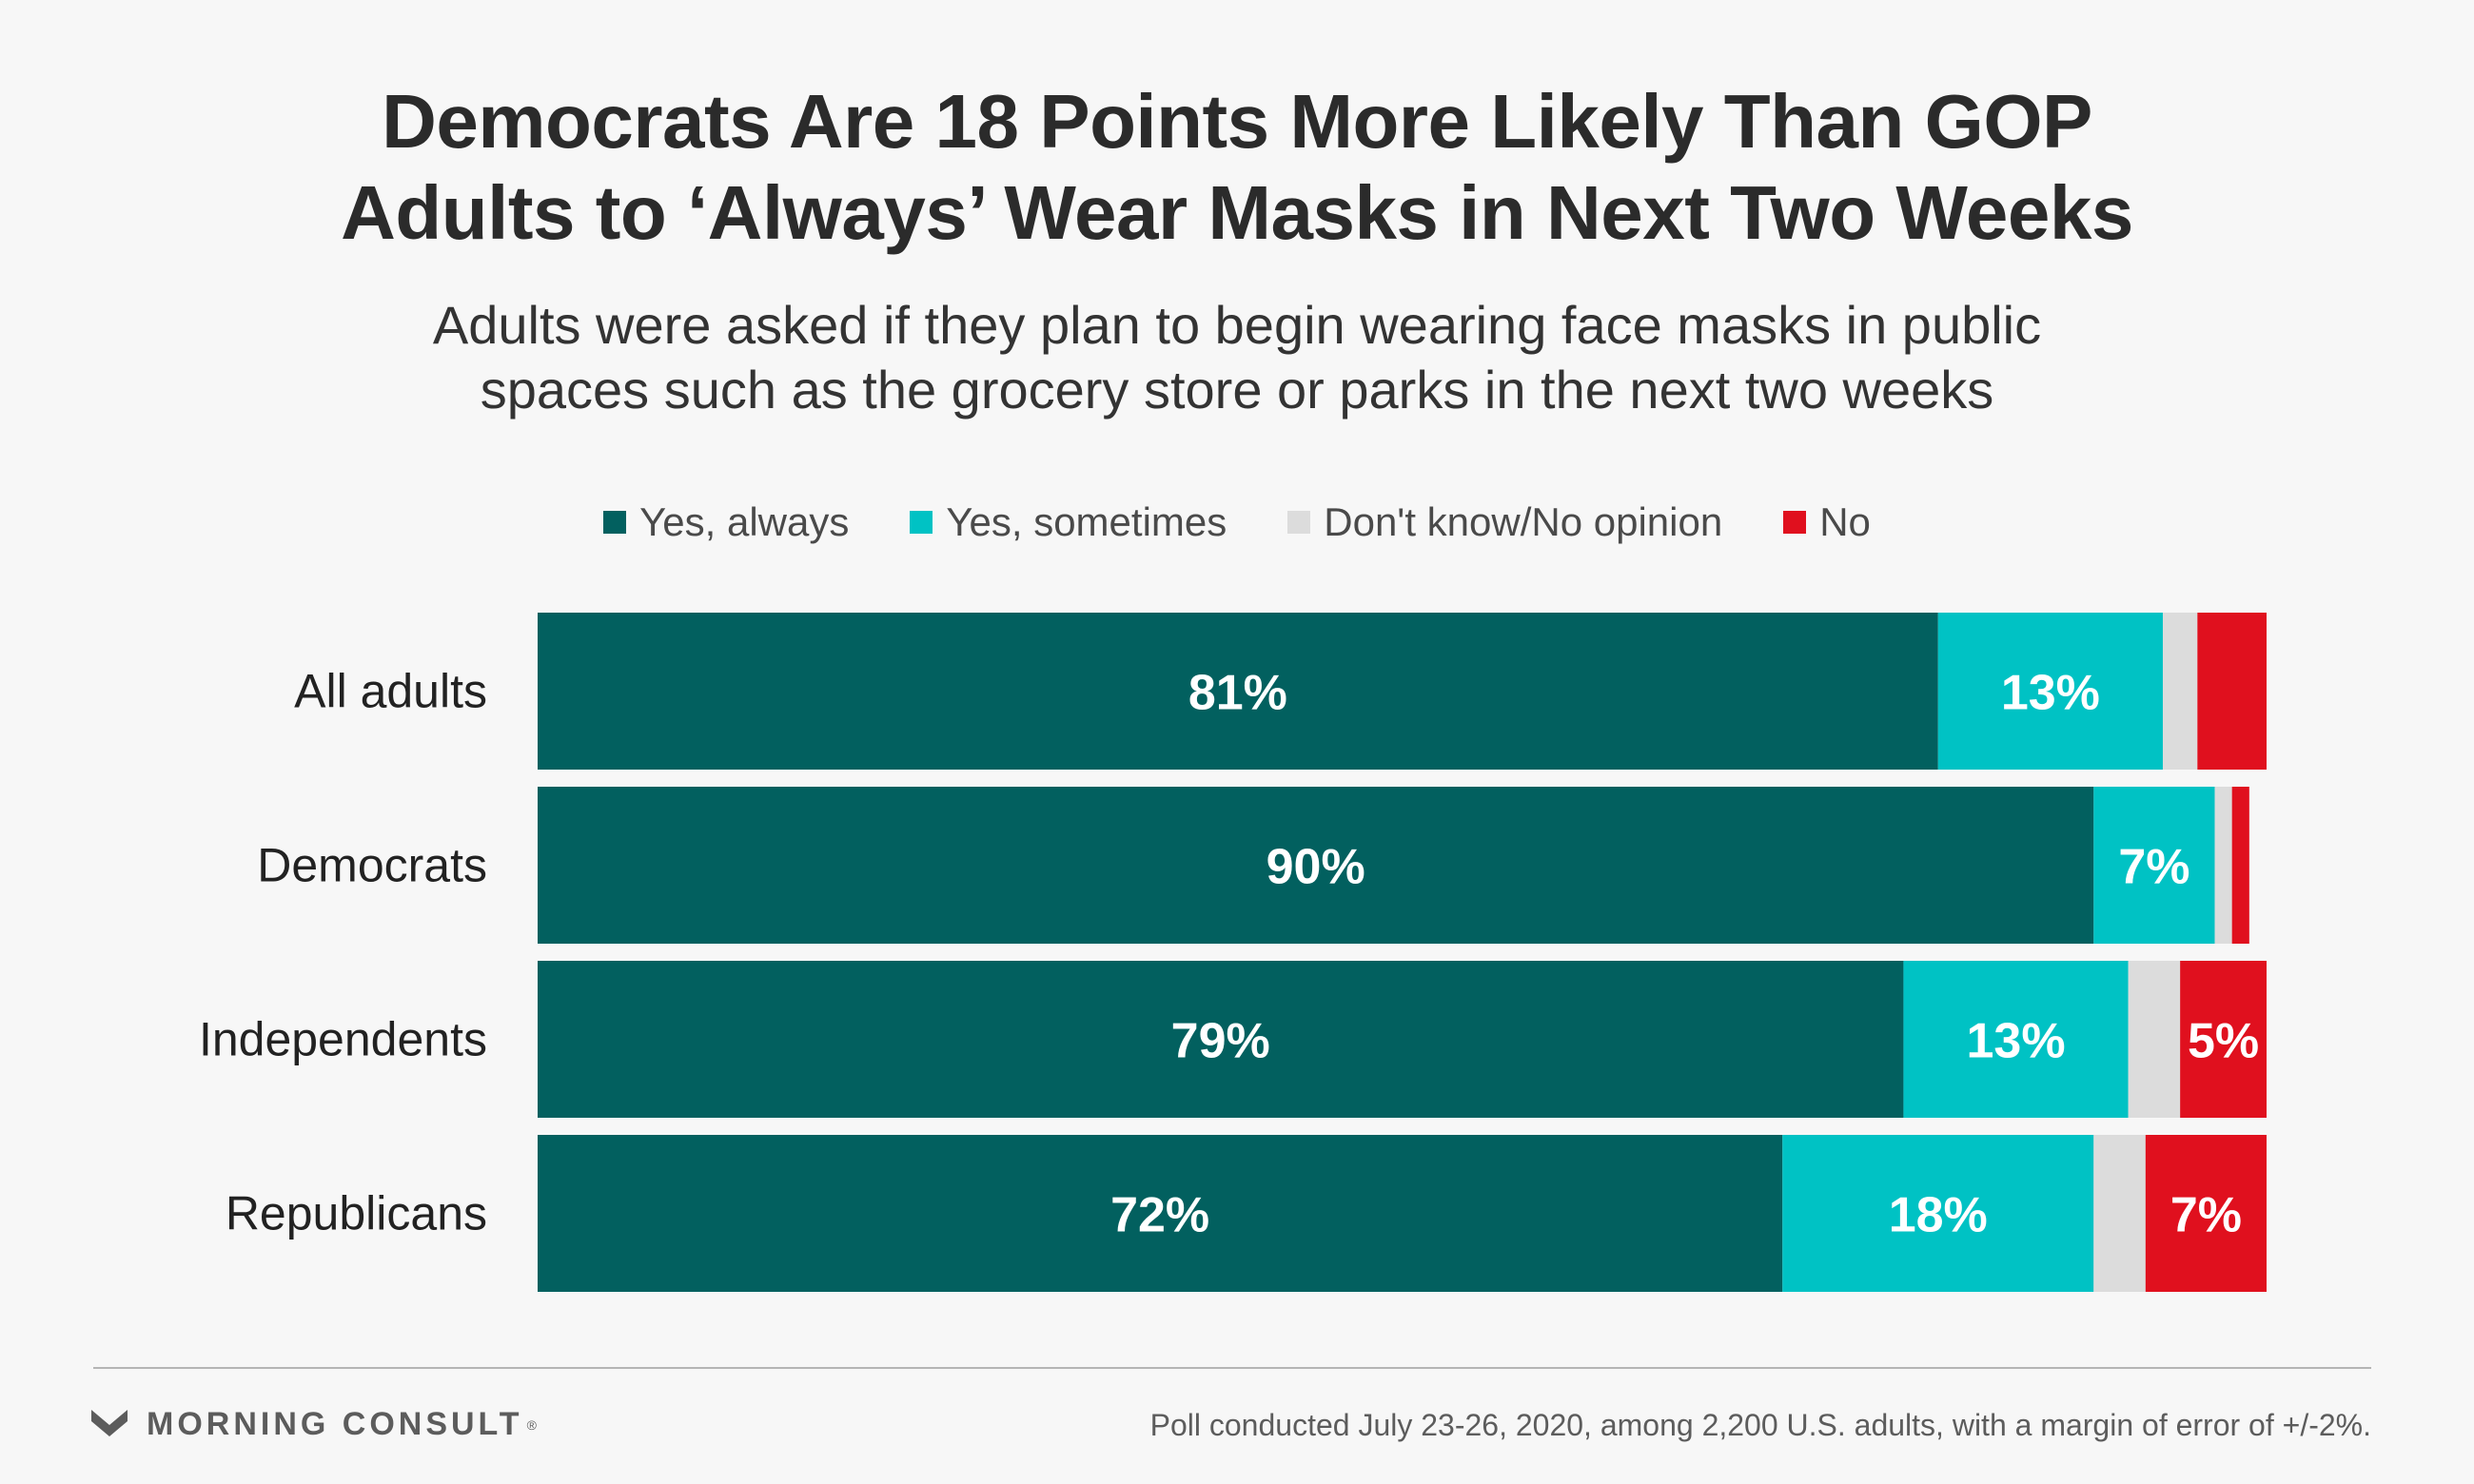 This screenshot has width=2474, height=1484. What do you see at coordinates (1232, 1368) in the screenshot?
I see `footer-divider` at bounding box center [1232, 1368].